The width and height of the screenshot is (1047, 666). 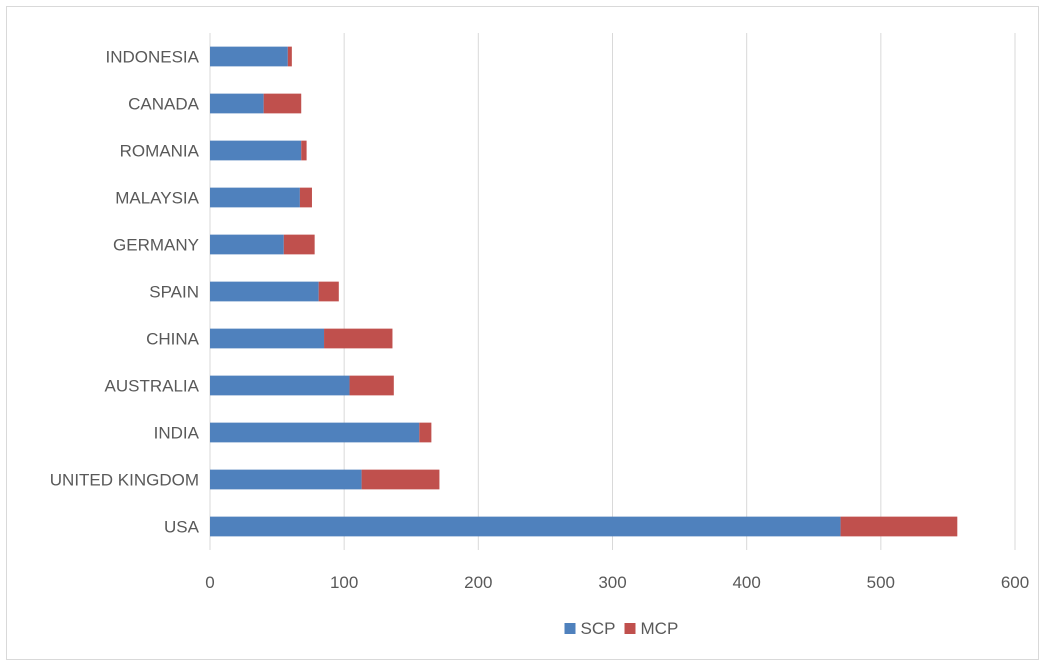 I want to click on bar-scp-china, so click(x=267, y=338).